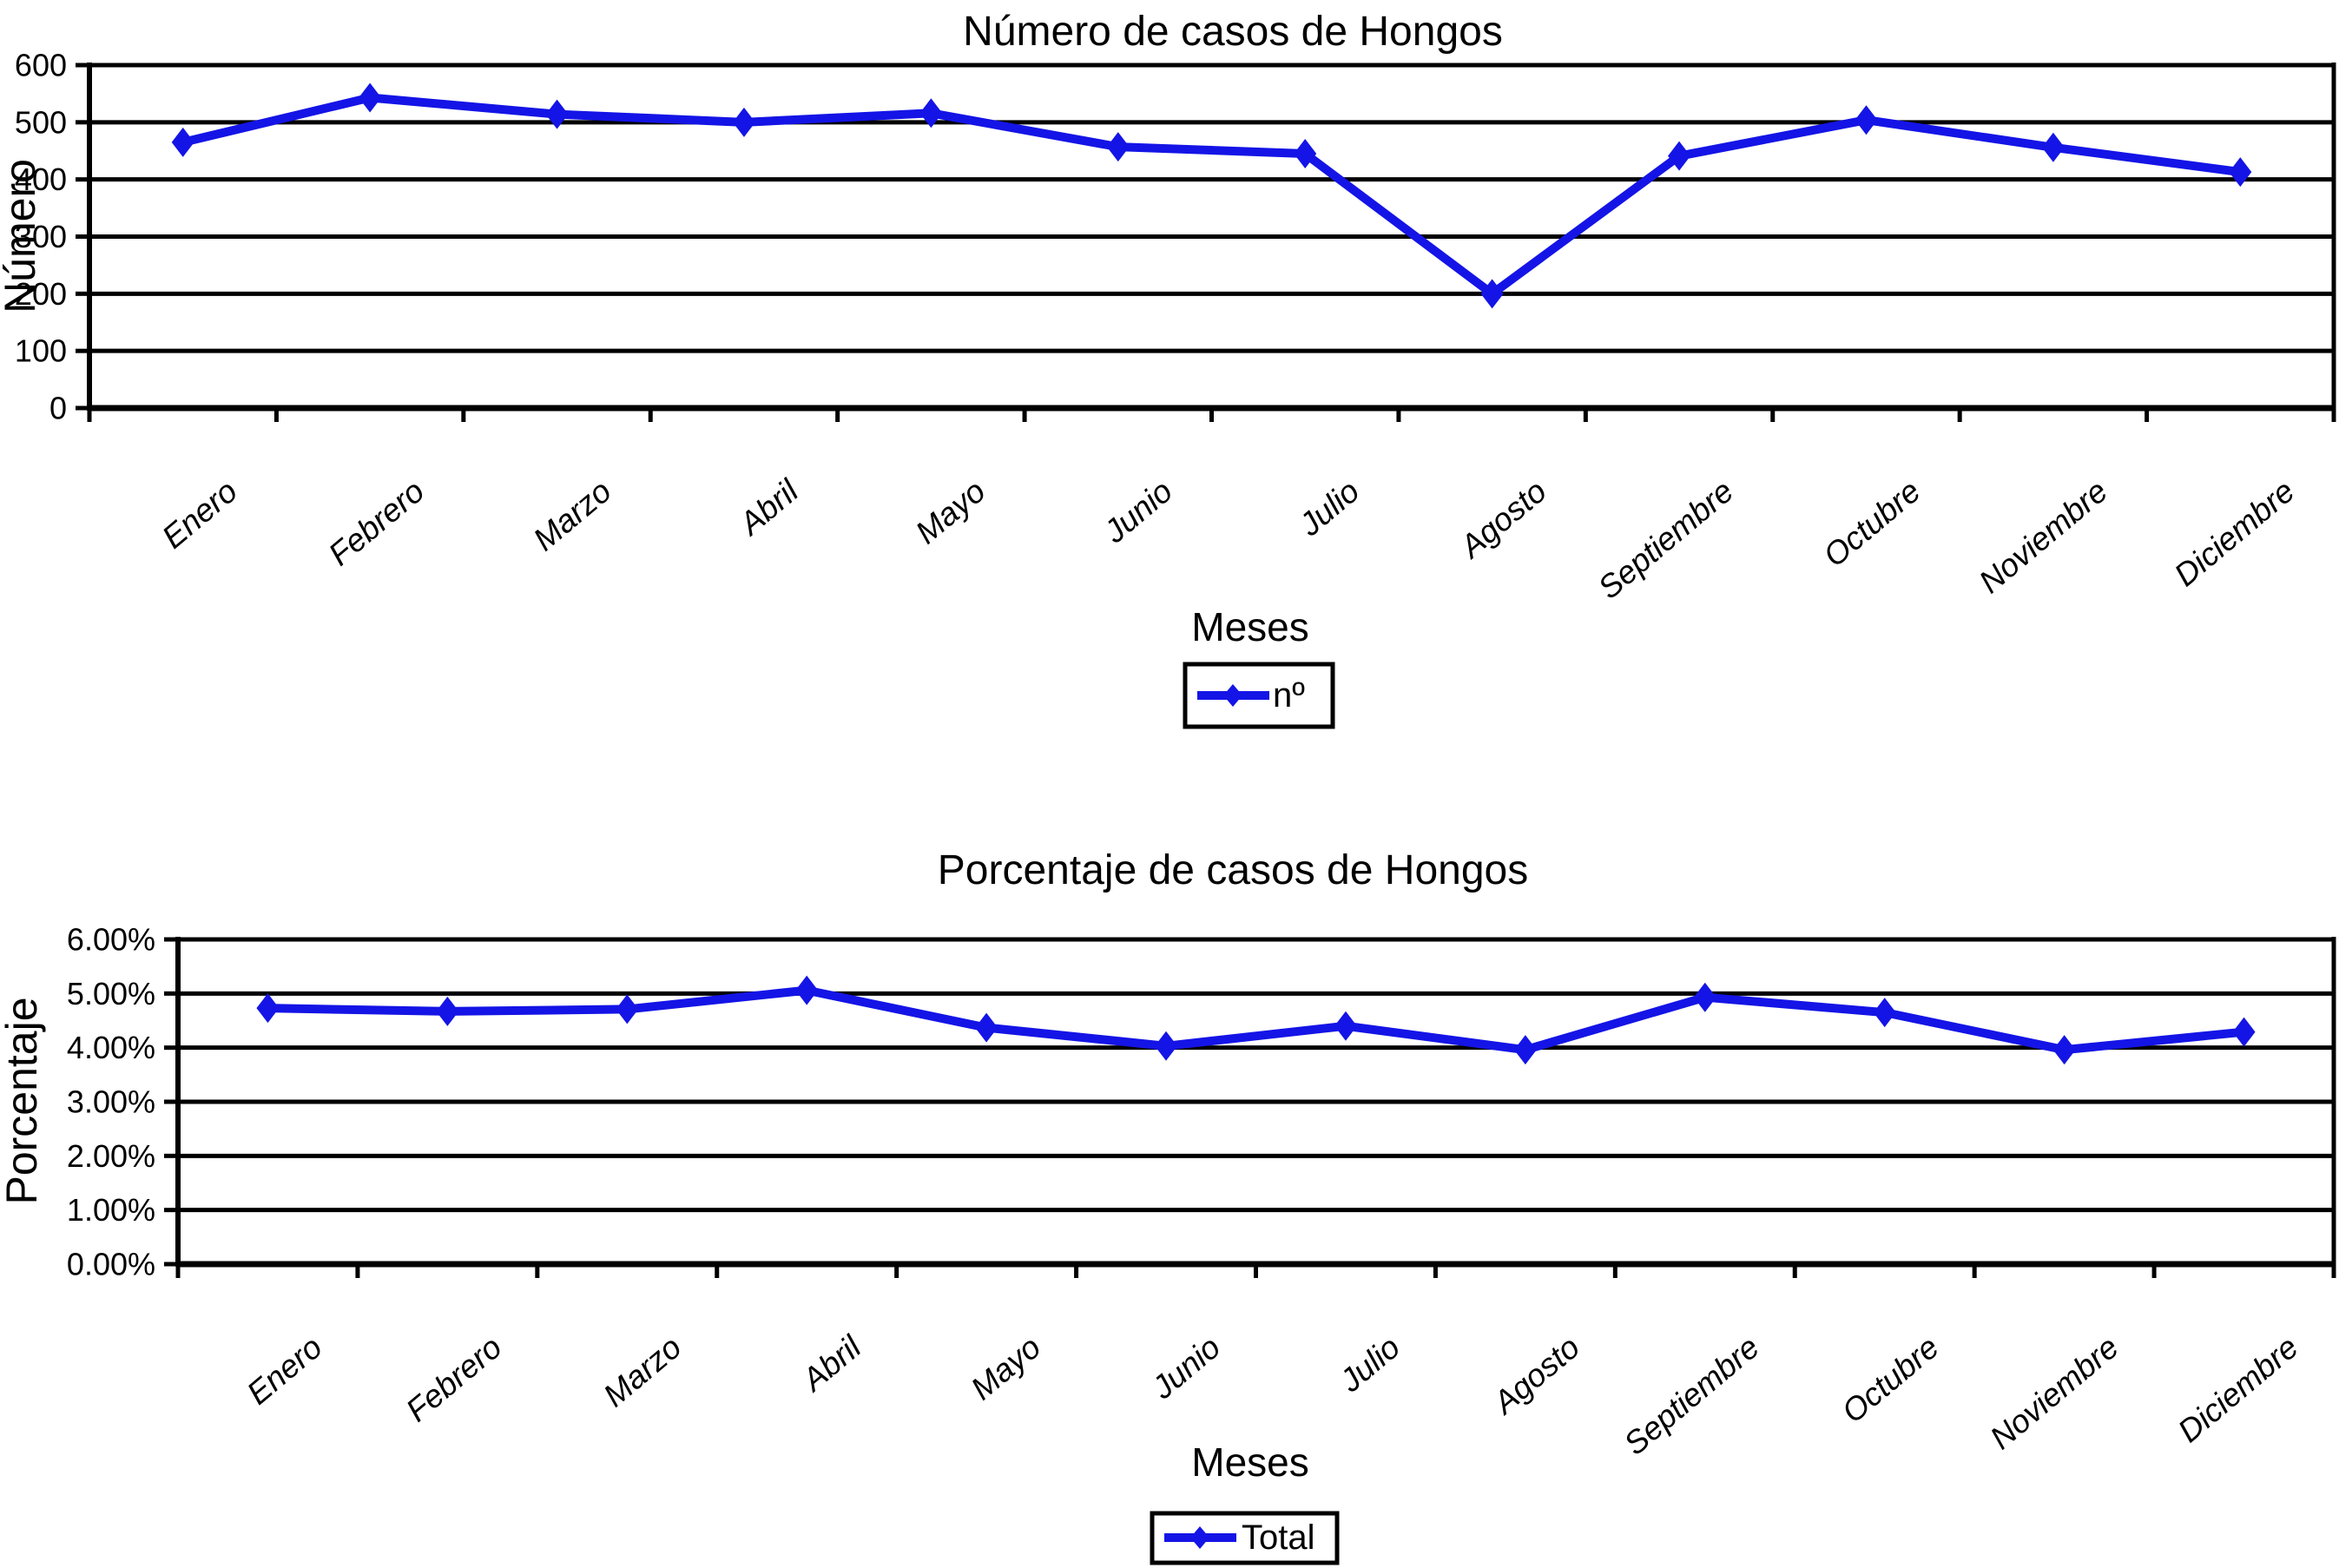 Image resolution: width=2339 pixels, height=1568 pixels. Describe the element at coordinates (111, 1102) in the screenshot. I see `y-tick-label: 3.00%` at that location.